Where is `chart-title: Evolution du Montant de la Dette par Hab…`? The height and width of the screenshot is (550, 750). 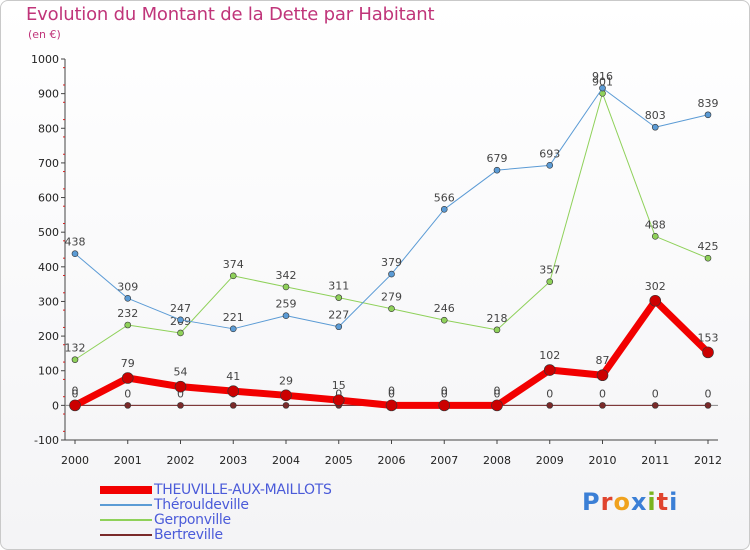 chart-title: Evolution du Montant de la Dette par Hab… is located at coordinates (230, 14).